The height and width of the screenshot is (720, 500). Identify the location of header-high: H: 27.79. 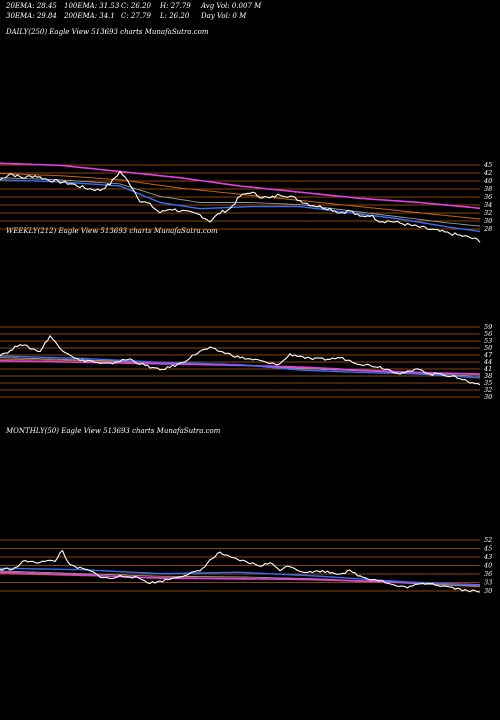
(175, 6).